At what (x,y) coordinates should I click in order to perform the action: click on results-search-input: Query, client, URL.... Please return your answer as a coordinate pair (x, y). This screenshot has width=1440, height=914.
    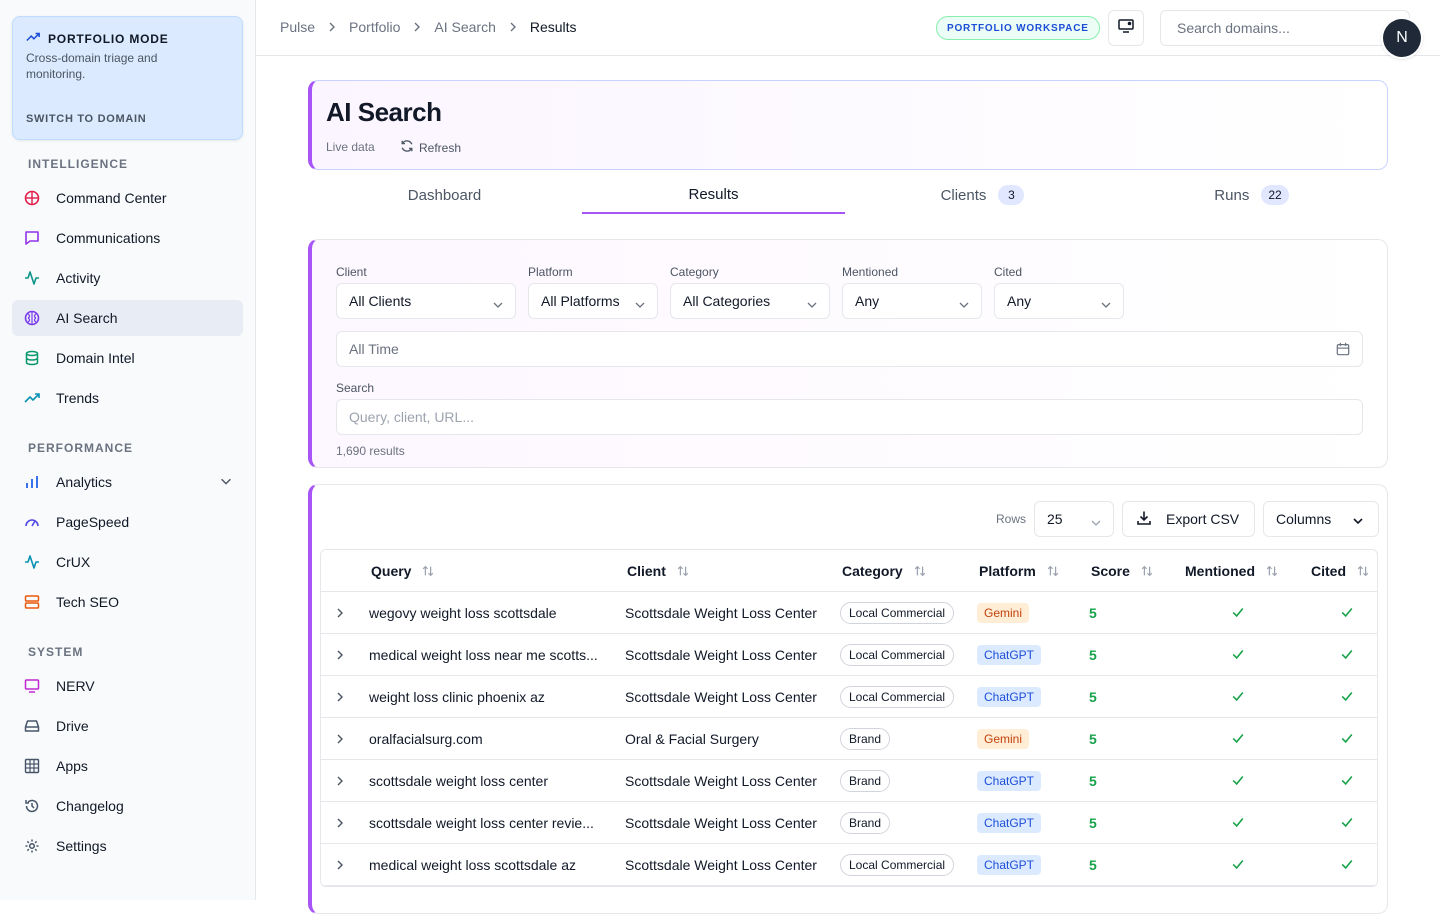
    Looking at the image, I should click on (849, 417).